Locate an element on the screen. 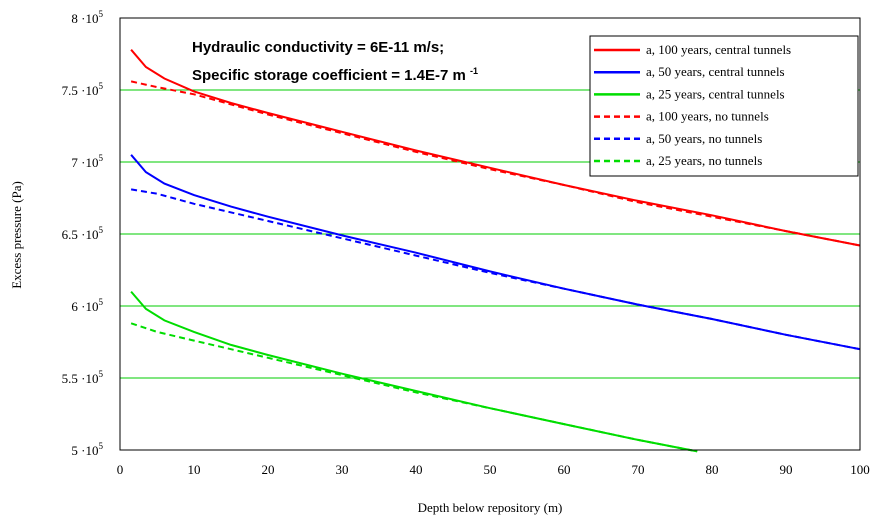  x-axis-title: Depth below repository (m) is located at coordinates (490, 507).